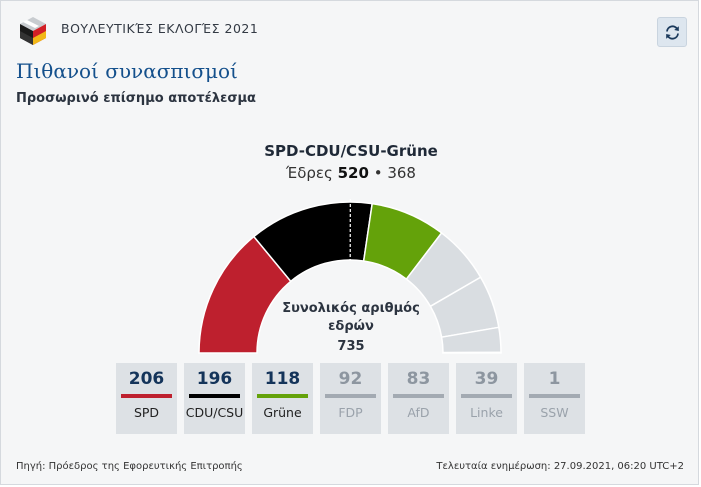 The image size is (701, 487). What do you see at coordinates (351, 346) in the screenshot?
I see `total-seats-value: 735` at bounding box center [351, 346].